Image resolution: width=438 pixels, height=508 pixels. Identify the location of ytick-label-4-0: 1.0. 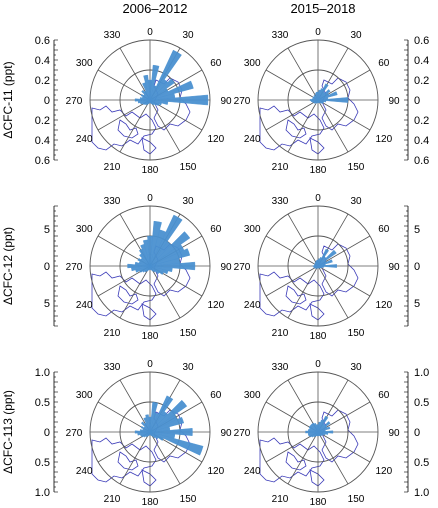
(42, 373).